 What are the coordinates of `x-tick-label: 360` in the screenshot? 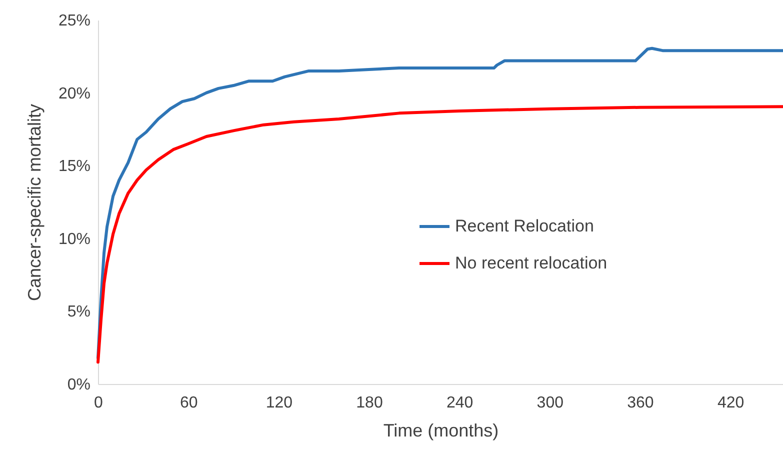 It's located at (640, 403).